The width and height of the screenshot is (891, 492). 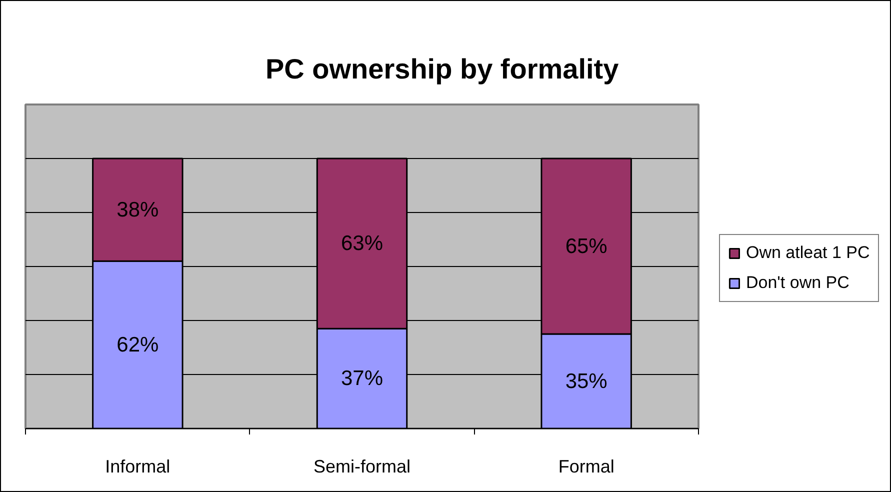 What do you see at coordinates (137, 344) in the screenshot?
I see `data-label: 62%` at bounding box center [137, 344].